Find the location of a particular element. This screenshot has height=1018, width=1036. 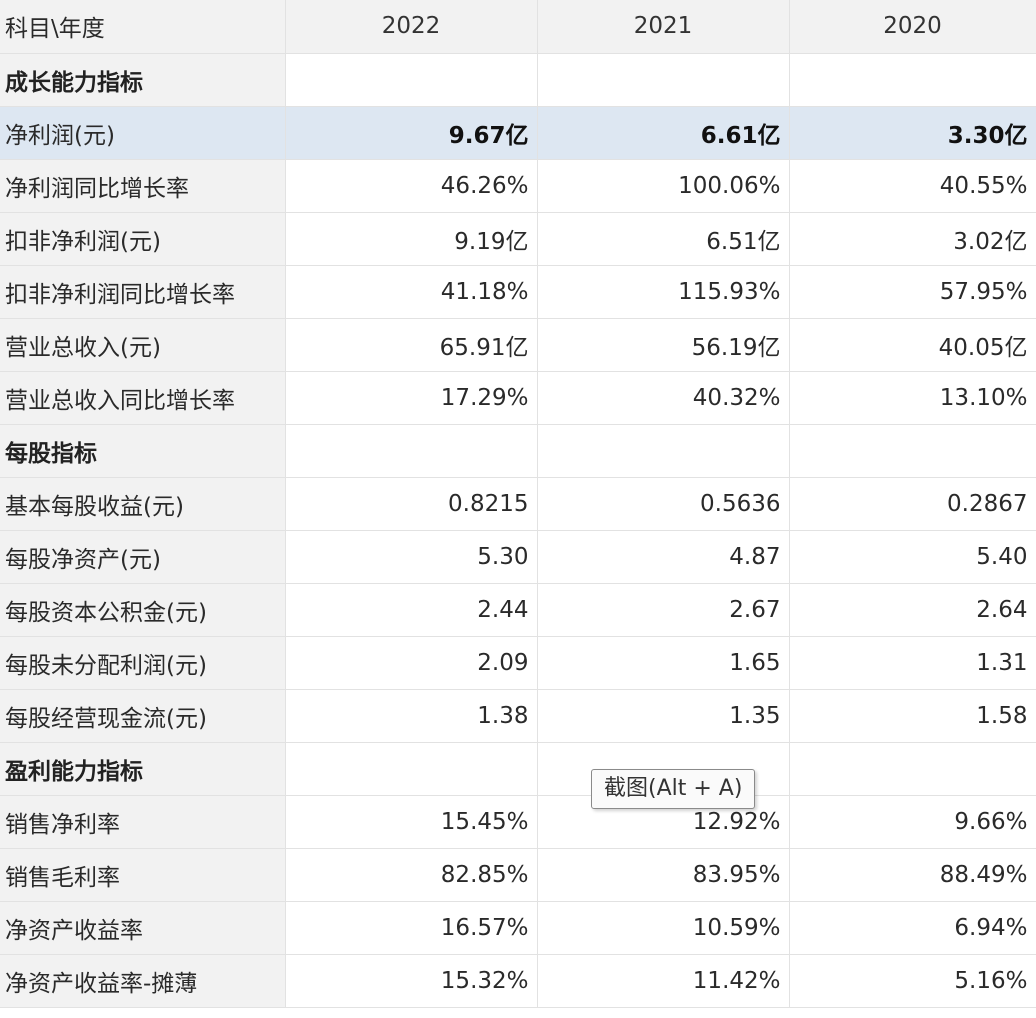

table-cell: 40.05亿 is located at coordinates (912, 345).